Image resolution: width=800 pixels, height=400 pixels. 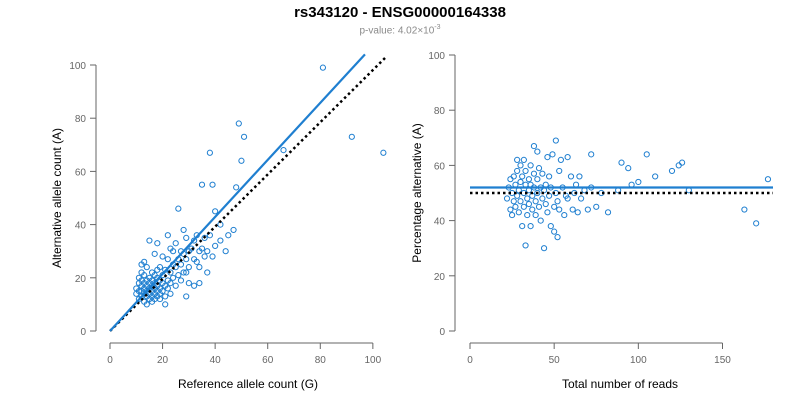 I want to click on pvalue-exponent: -3, so click(x=437, y=27).